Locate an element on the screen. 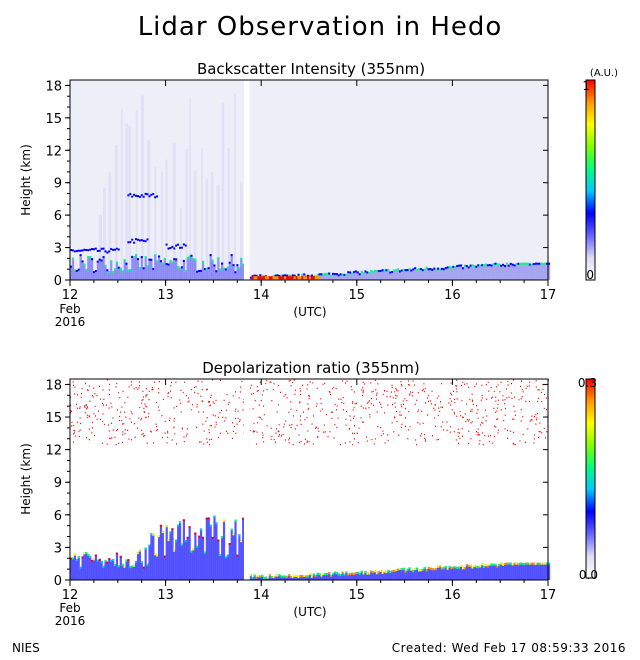 The height and width of the screenshot is (660, 640). y-tick-label: 15 is located at coordinates (53, 119).